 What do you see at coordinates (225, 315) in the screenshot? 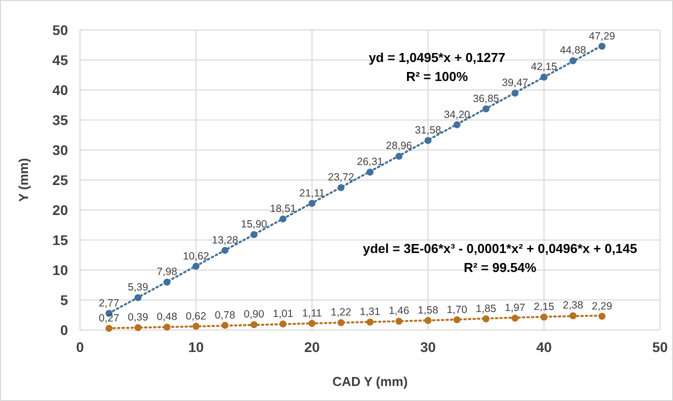
I see `data-label: 0,78` at bounding box center [225, 315].